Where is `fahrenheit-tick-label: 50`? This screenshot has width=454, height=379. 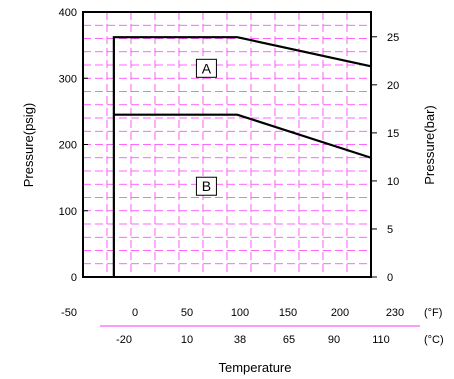
fahrenheit-tick-label: 50 is located at coordinates (187, 313).